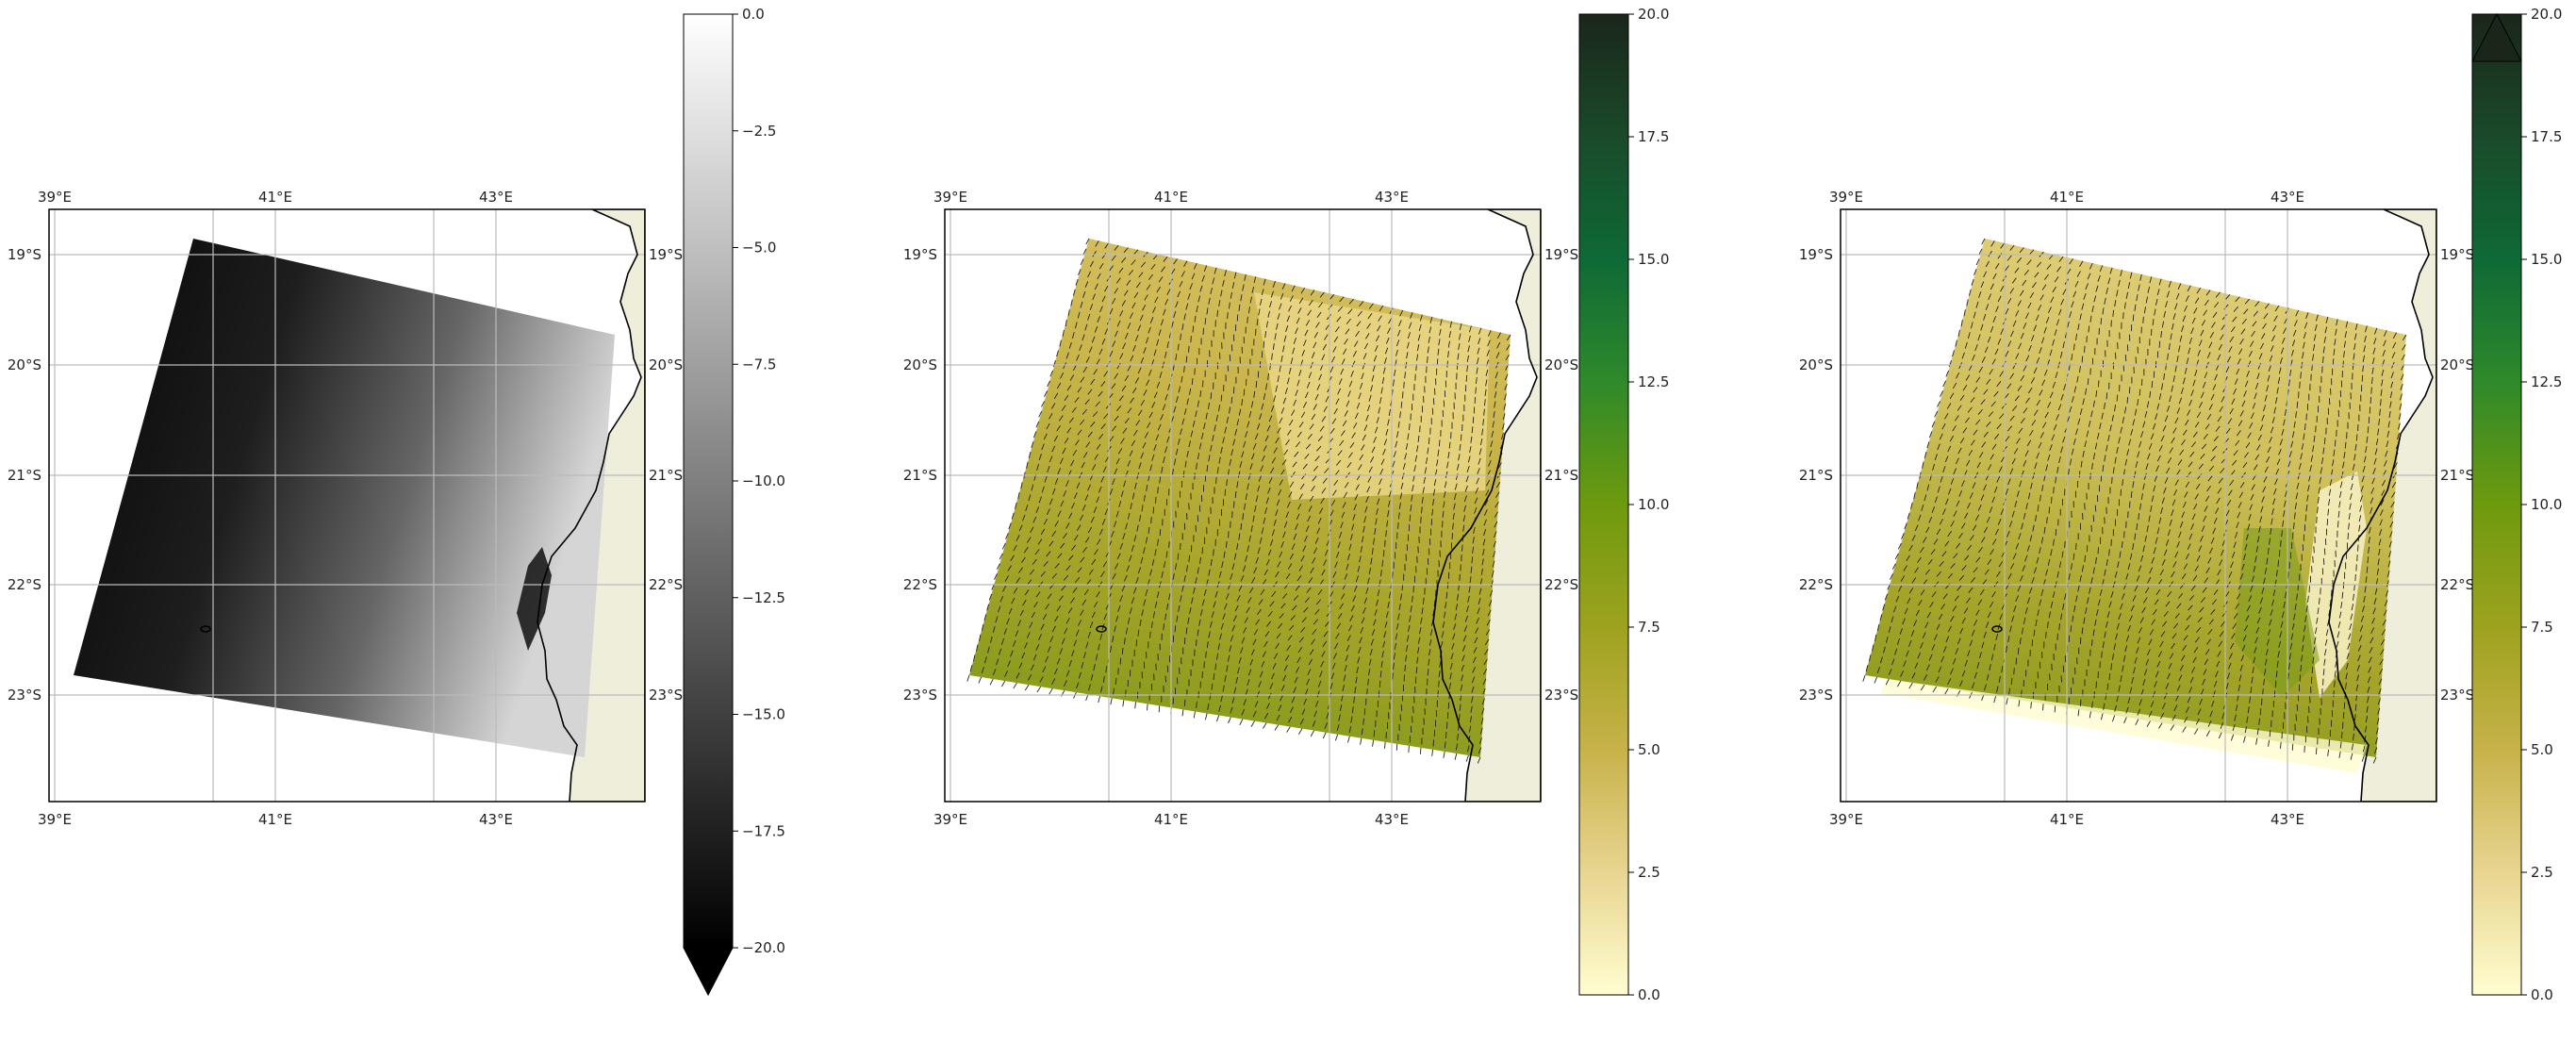 The image size is (2576, 1043). What do you see at coordinates (1561, 365) in the screenshot?
I see `lat-label-right: 20°S` at bounding box center [1561, 365].